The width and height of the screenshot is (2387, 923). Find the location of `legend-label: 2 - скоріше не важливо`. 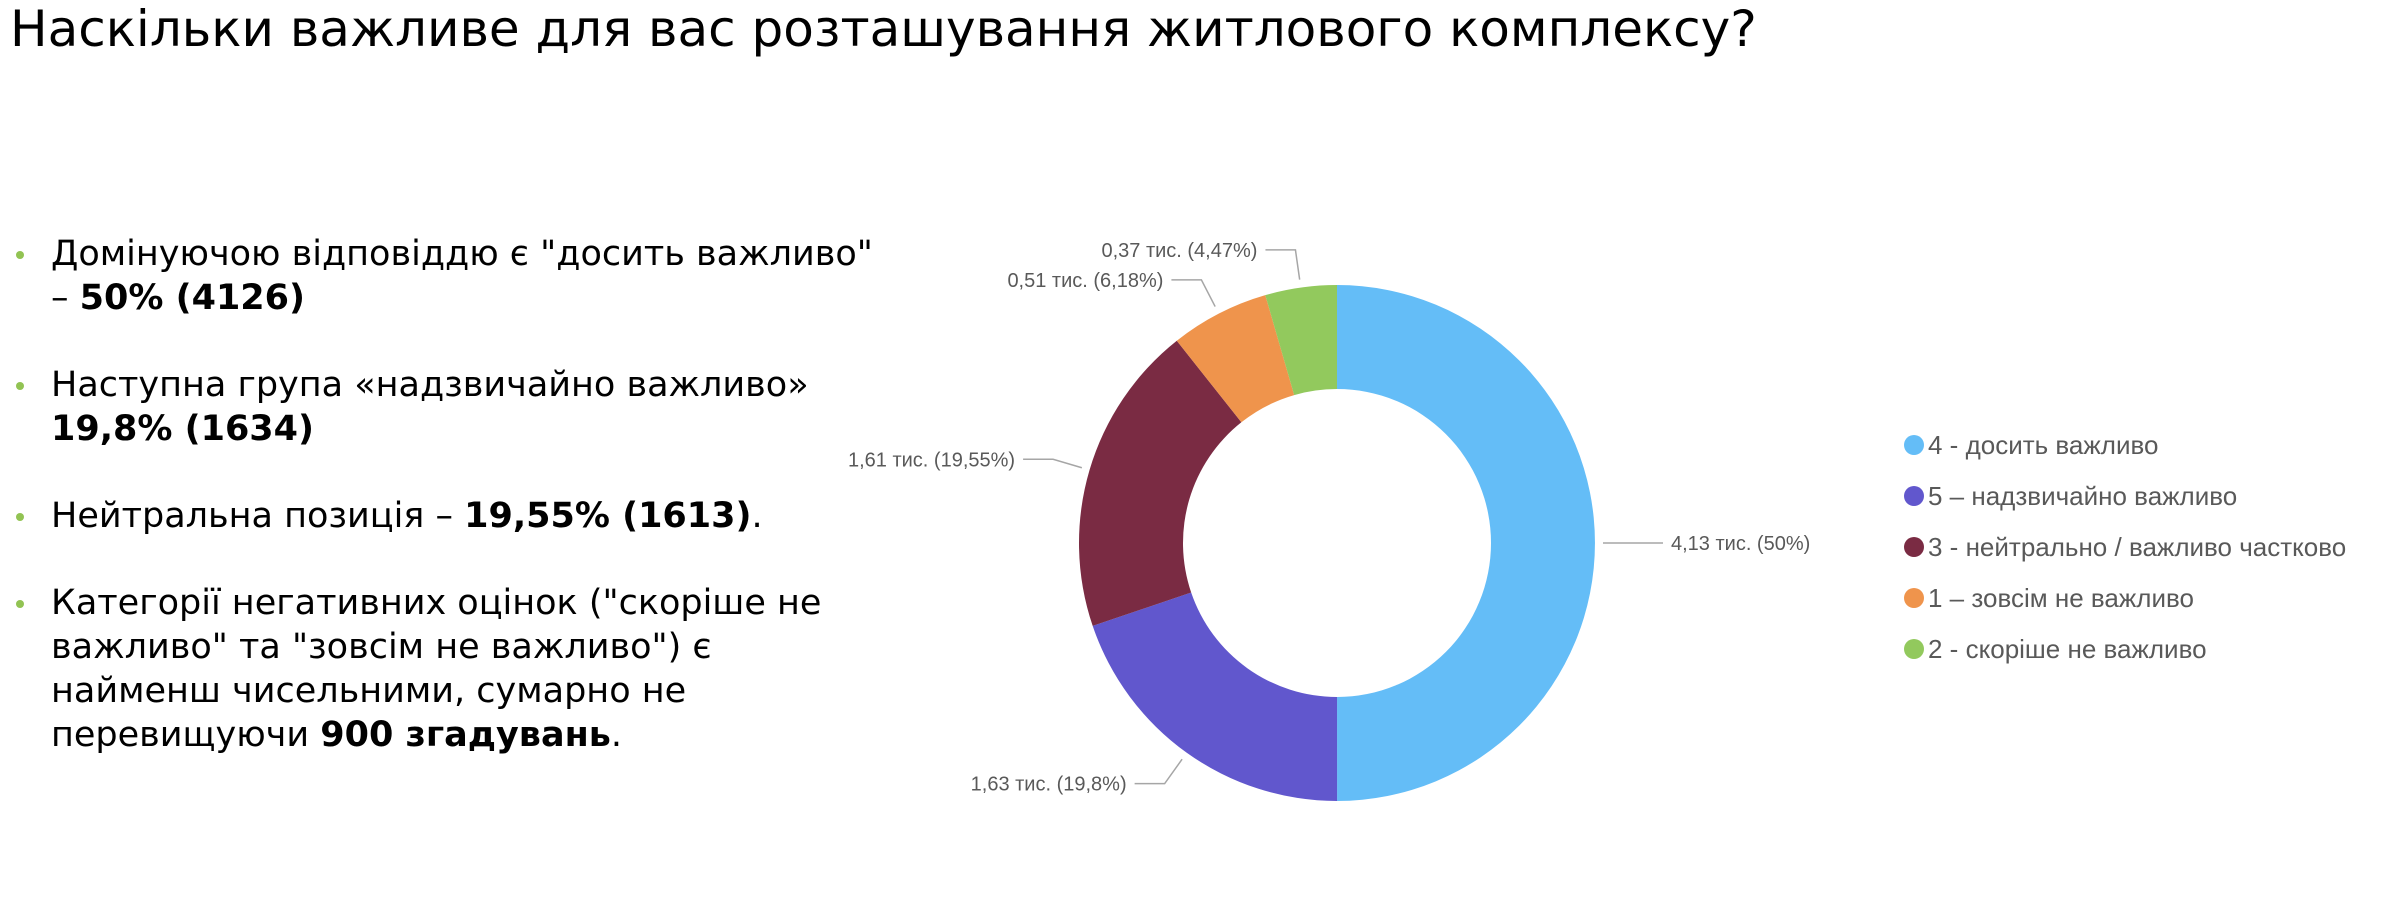

legend-label: 2 - скоріше не важливо is located at coordinates (2067, 649).